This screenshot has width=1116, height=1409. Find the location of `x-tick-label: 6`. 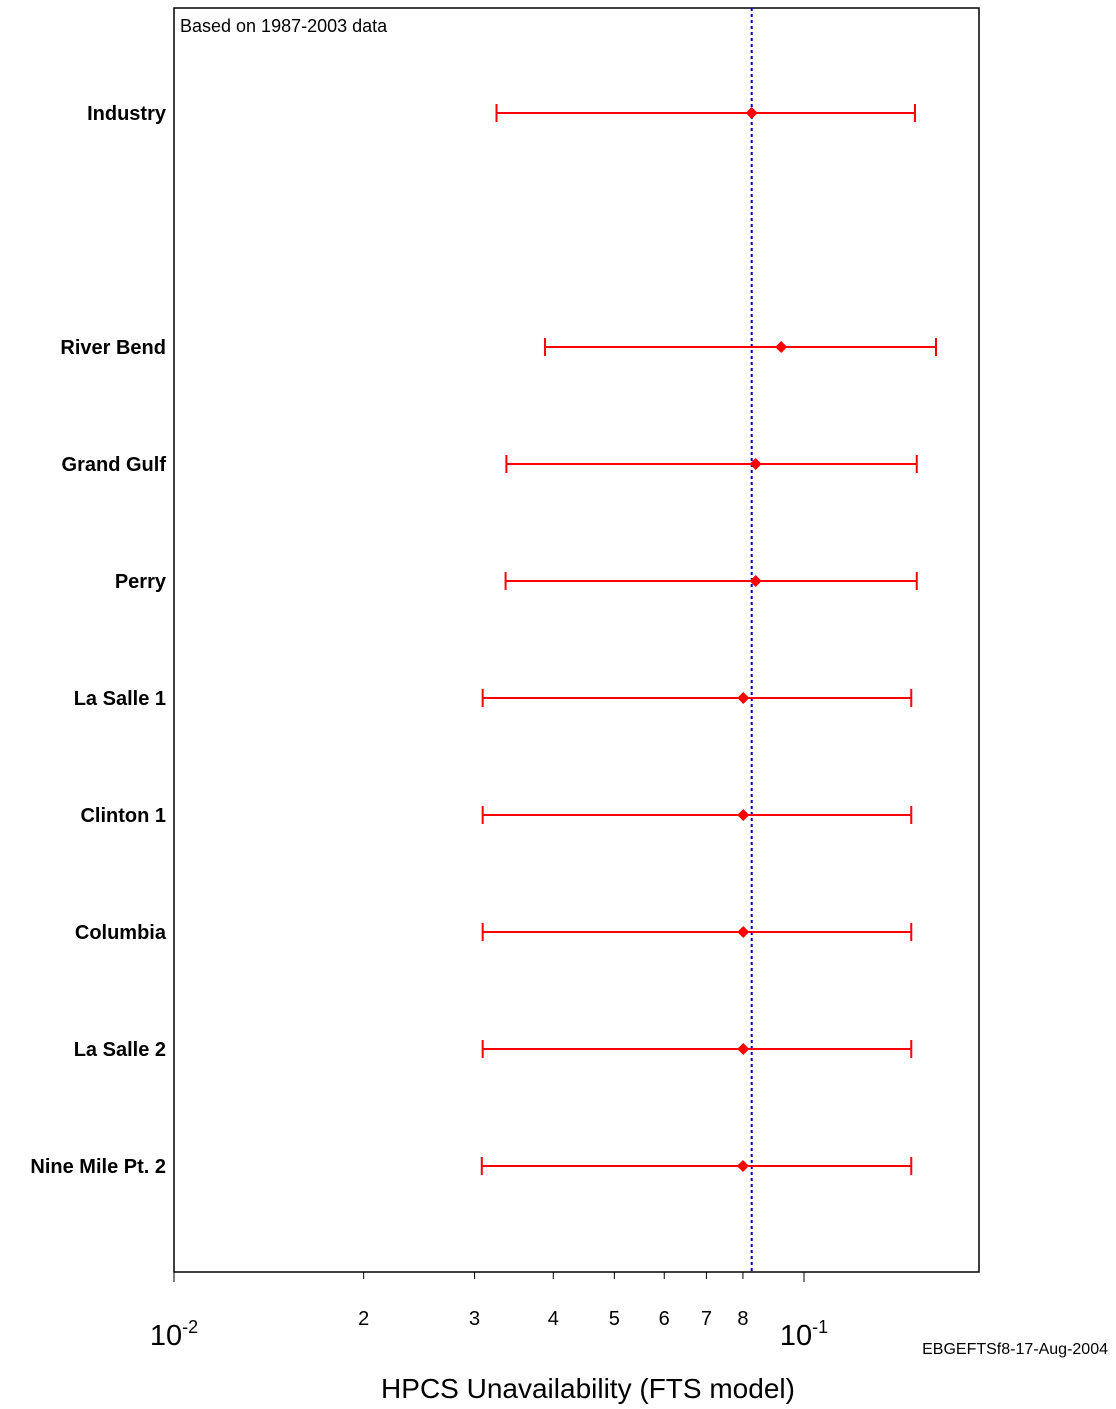

x-tick-label: 6 is located at coordinates (664, 1319).